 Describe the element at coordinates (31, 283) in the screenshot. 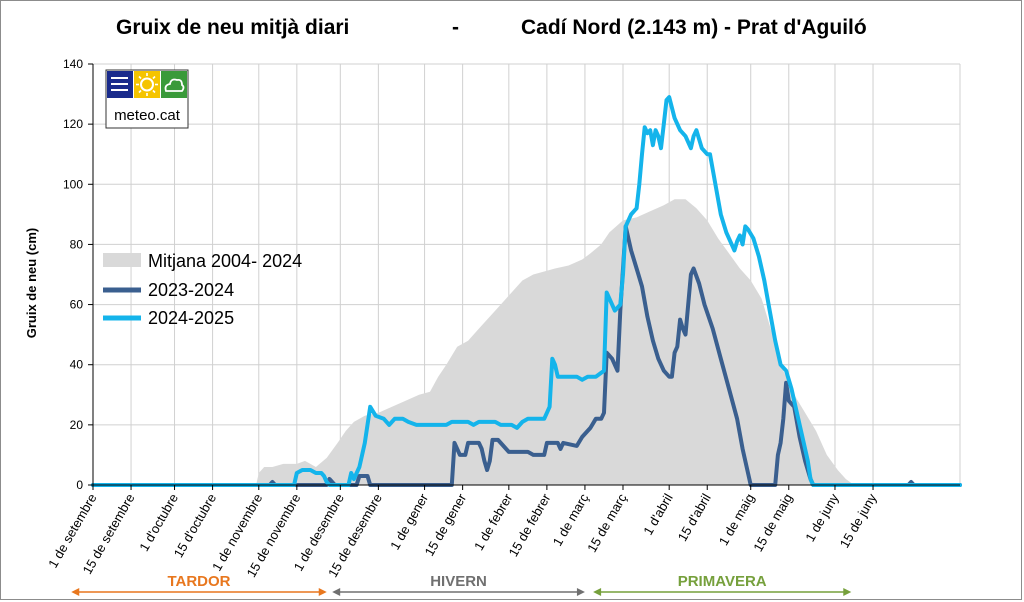

I see `y-axis-label: Gruix de neu (cm)` at that location.